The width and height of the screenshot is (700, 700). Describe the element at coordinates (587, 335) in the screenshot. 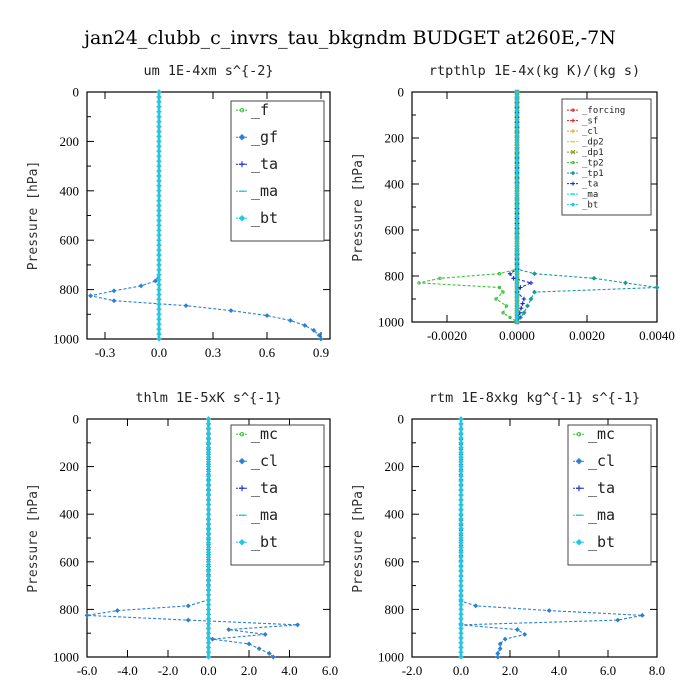

I see `x-tick-label: 0.0020` at that location.